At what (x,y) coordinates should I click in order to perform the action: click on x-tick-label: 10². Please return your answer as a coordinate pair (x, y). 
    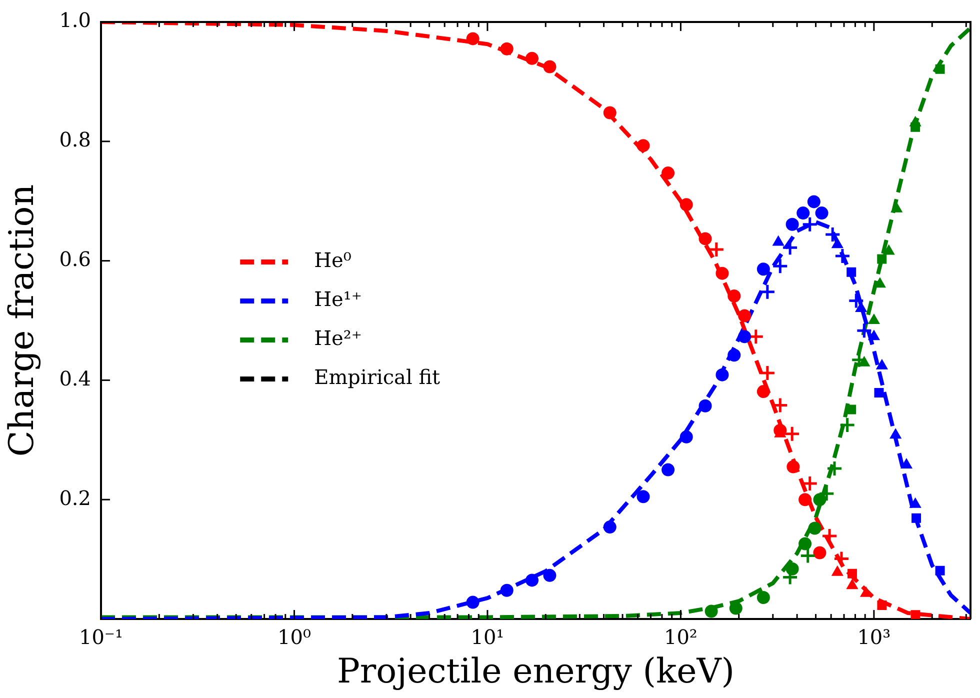
    Looking at the image, I should click on (681, 637).